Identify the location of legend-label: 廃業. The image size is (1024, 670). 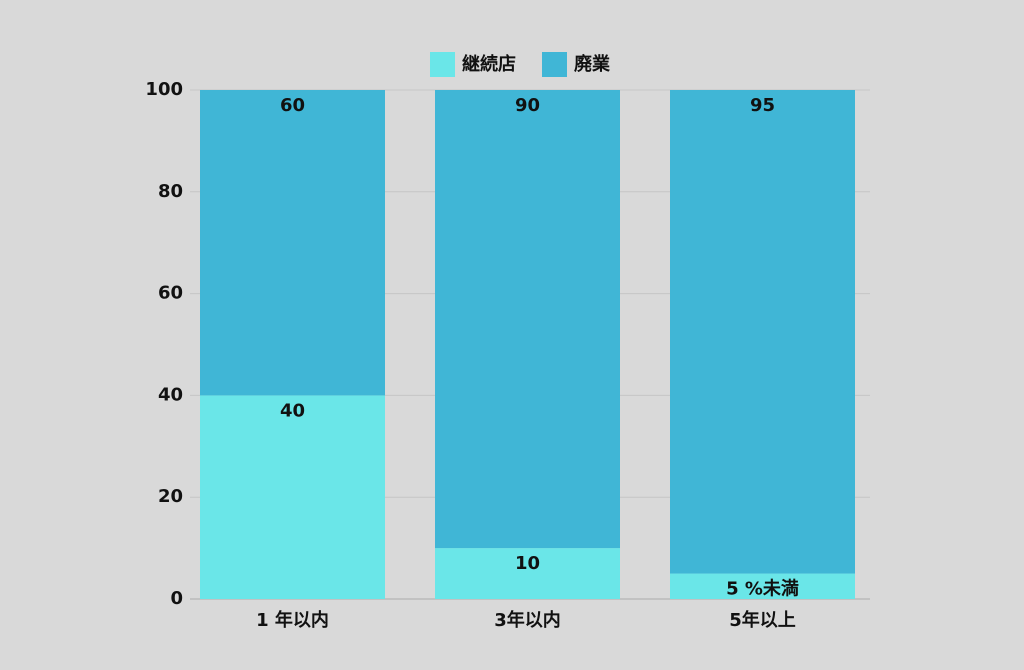
(592, 64).